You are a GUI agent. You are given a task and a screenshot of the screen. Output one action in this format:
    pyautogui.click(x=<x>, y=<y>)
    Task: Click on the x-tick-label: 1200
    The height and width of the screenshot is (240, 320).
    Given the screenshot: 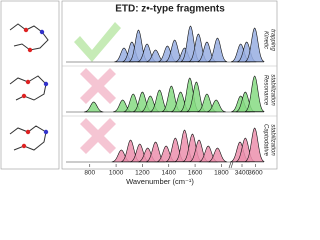 What is the action you would take?
    pyautogui.click(x=142, y=173)
    